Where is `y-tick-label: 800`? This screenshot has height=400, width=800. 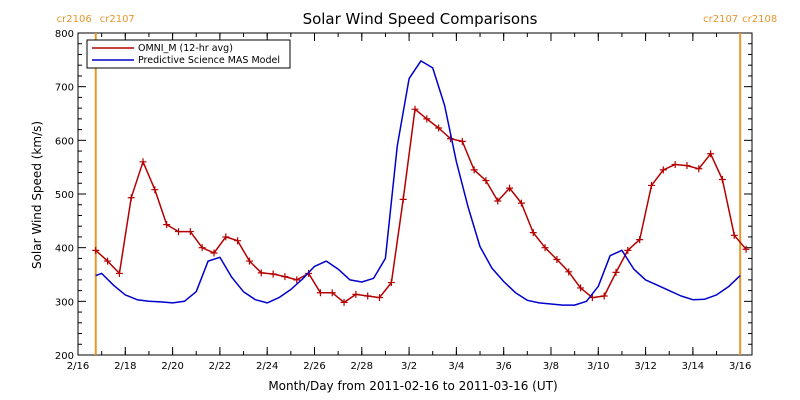 y-tick-label: 800 is located at coordinates (64, 34).